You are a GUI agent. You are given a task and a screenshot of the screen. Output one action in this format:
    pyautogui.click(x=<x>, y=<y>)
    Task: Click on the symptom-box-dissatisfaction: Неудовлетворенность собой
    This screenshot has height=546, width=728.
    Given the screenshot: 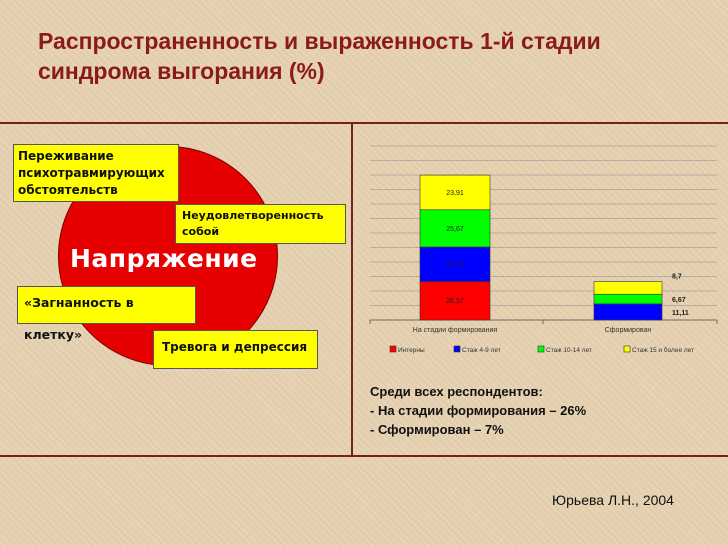 What is the action you would take?
    pyautogui.click(x=260, y=224)
    